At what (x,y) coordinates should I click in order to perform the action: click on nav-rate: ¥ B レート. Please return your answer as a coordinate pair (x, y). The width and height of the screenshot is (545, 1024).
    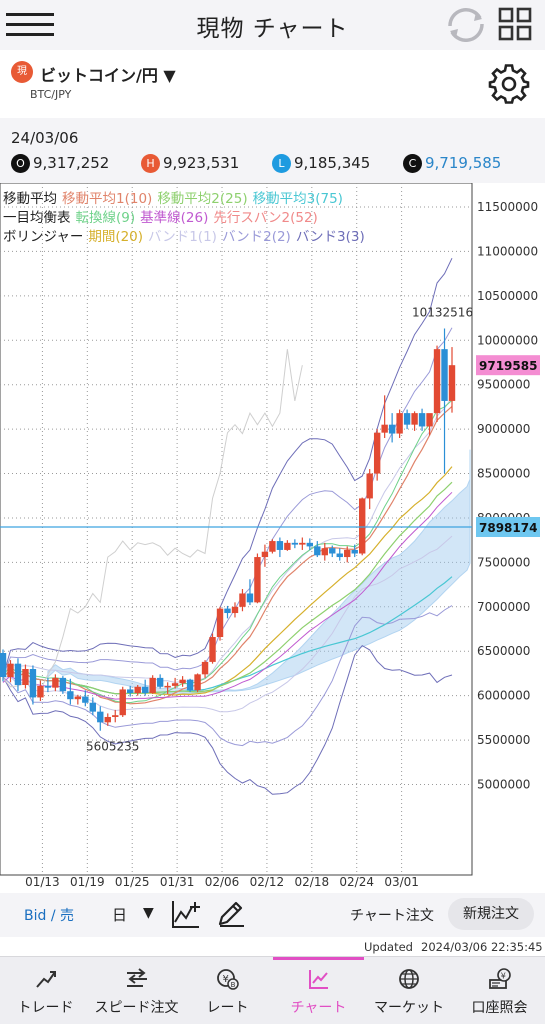
    Looking at the image, I should click on (227, 990).